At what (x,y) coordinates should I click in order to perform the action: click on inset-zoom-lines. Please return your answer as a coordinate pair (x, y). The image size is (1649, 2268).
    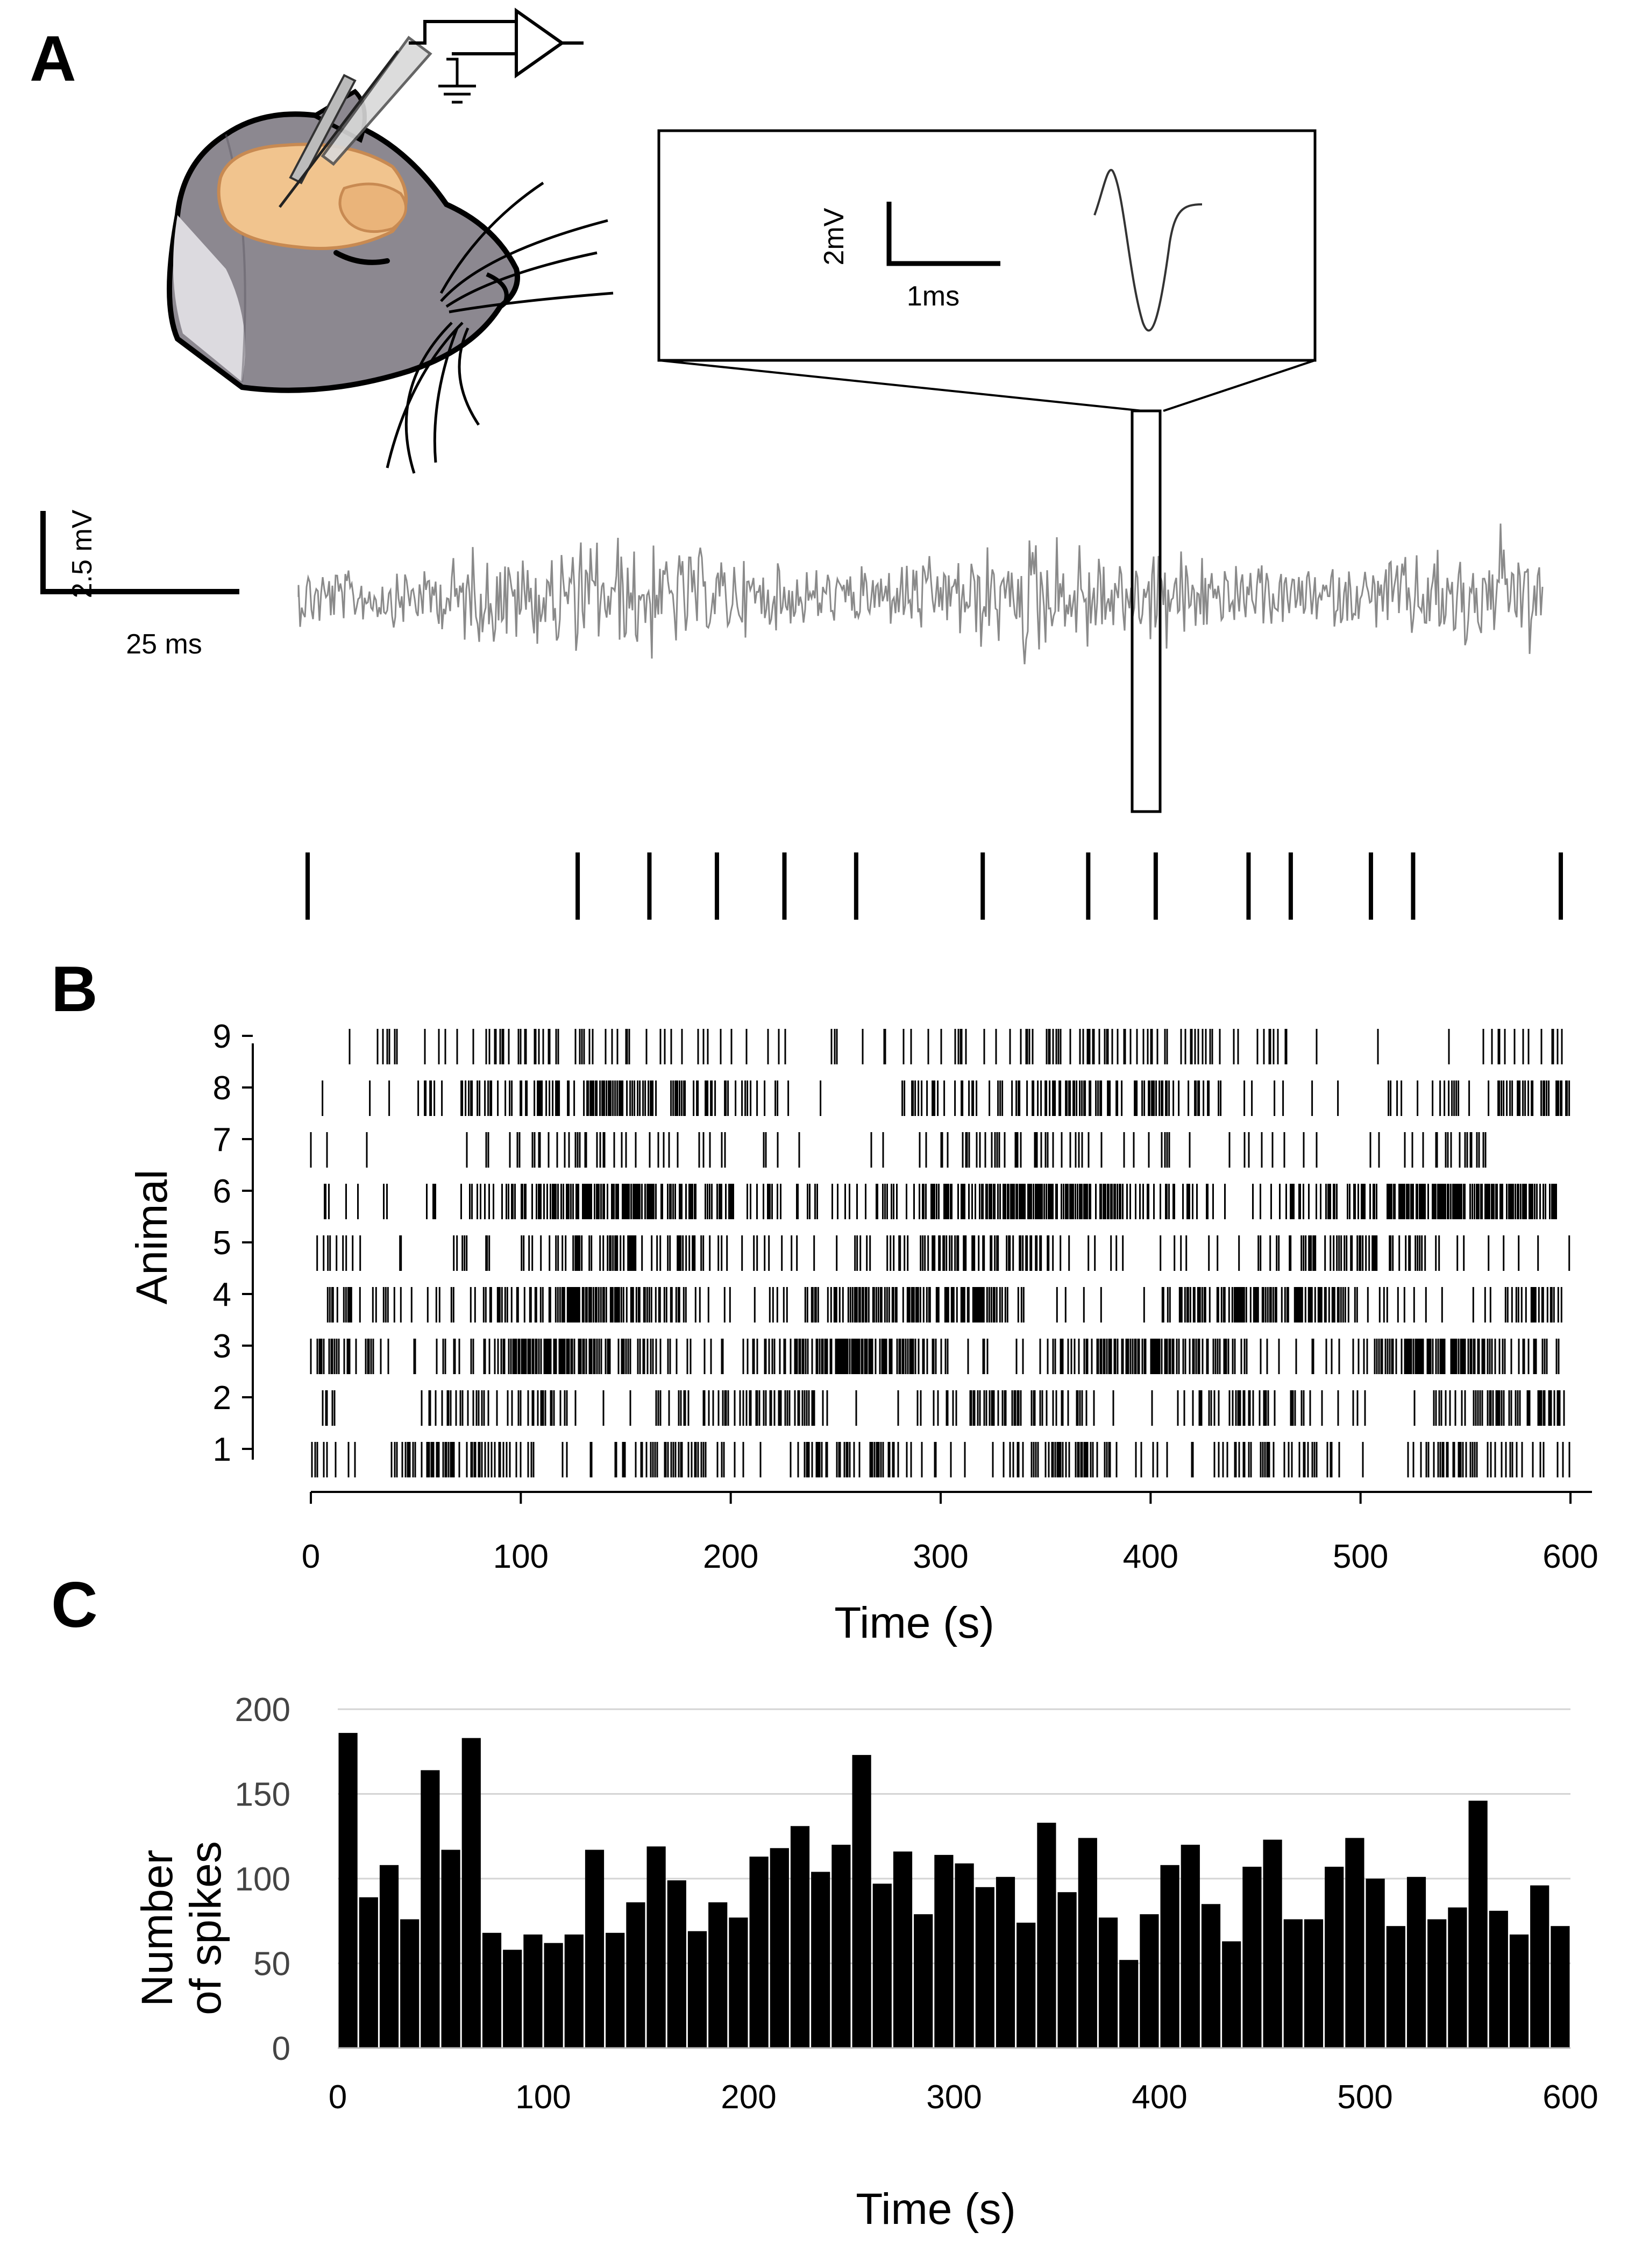
    Looking at the image, I should click on (987, 386).